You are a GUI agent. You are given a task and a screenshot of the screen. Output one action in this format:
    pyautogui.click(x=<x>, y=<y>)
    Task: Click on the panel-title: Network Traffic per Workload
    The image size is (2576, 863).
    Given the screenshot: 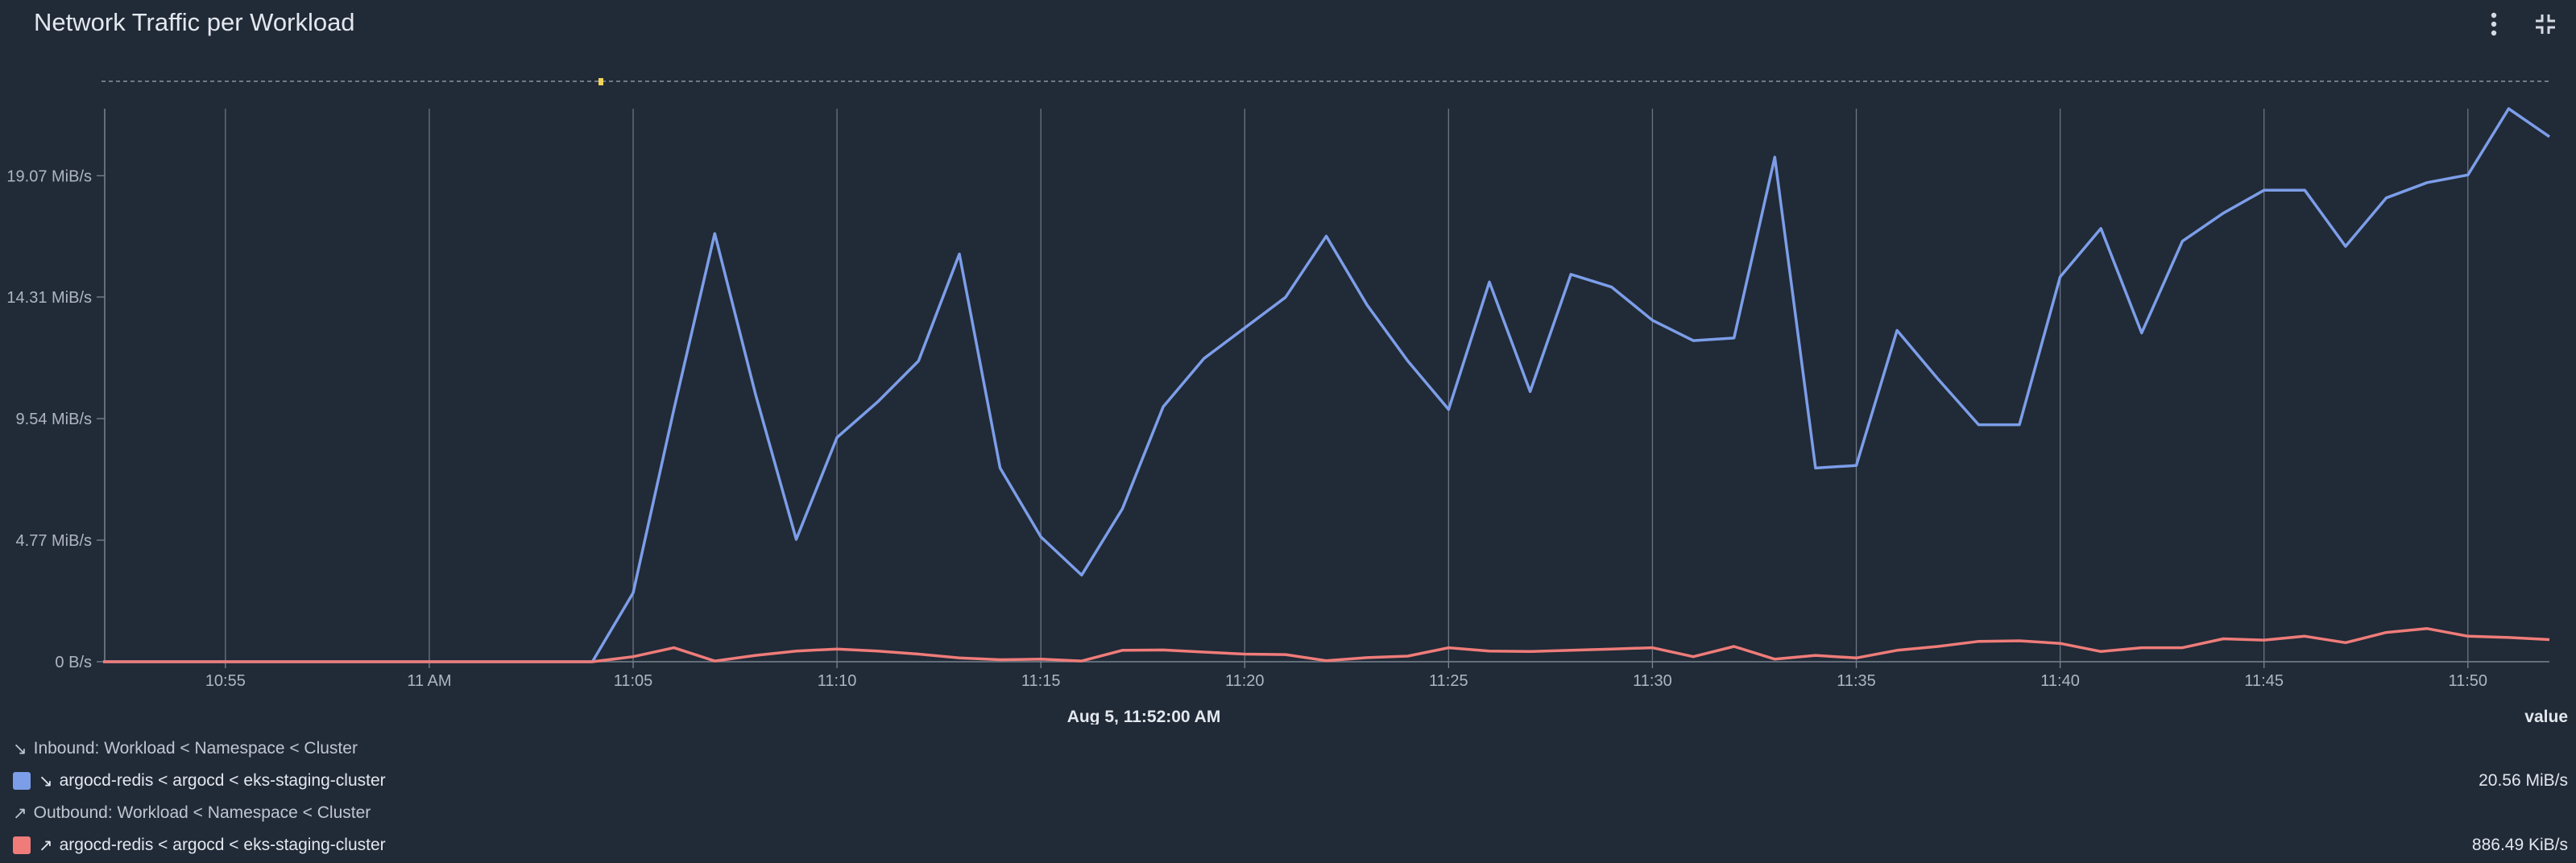 What is the action you would take?
    pyautogui.click(x=194, y=22)
    